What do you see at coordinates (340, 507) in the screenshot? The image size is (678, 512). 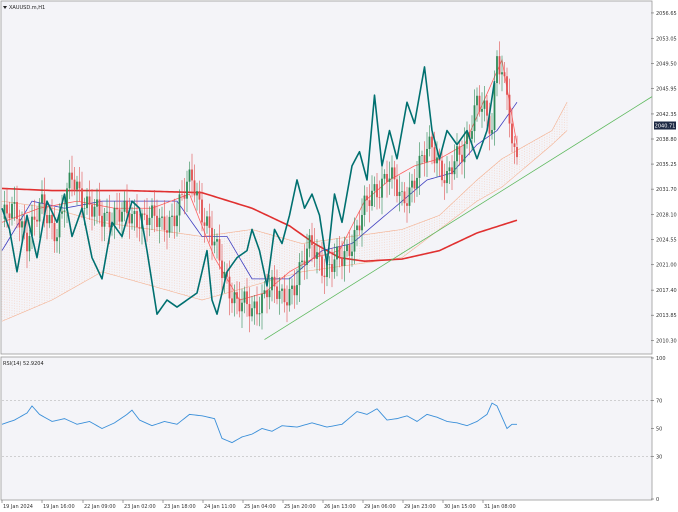 I see `time-tick-label: 26 Jan 13:00` at bounding box center [340, 507].